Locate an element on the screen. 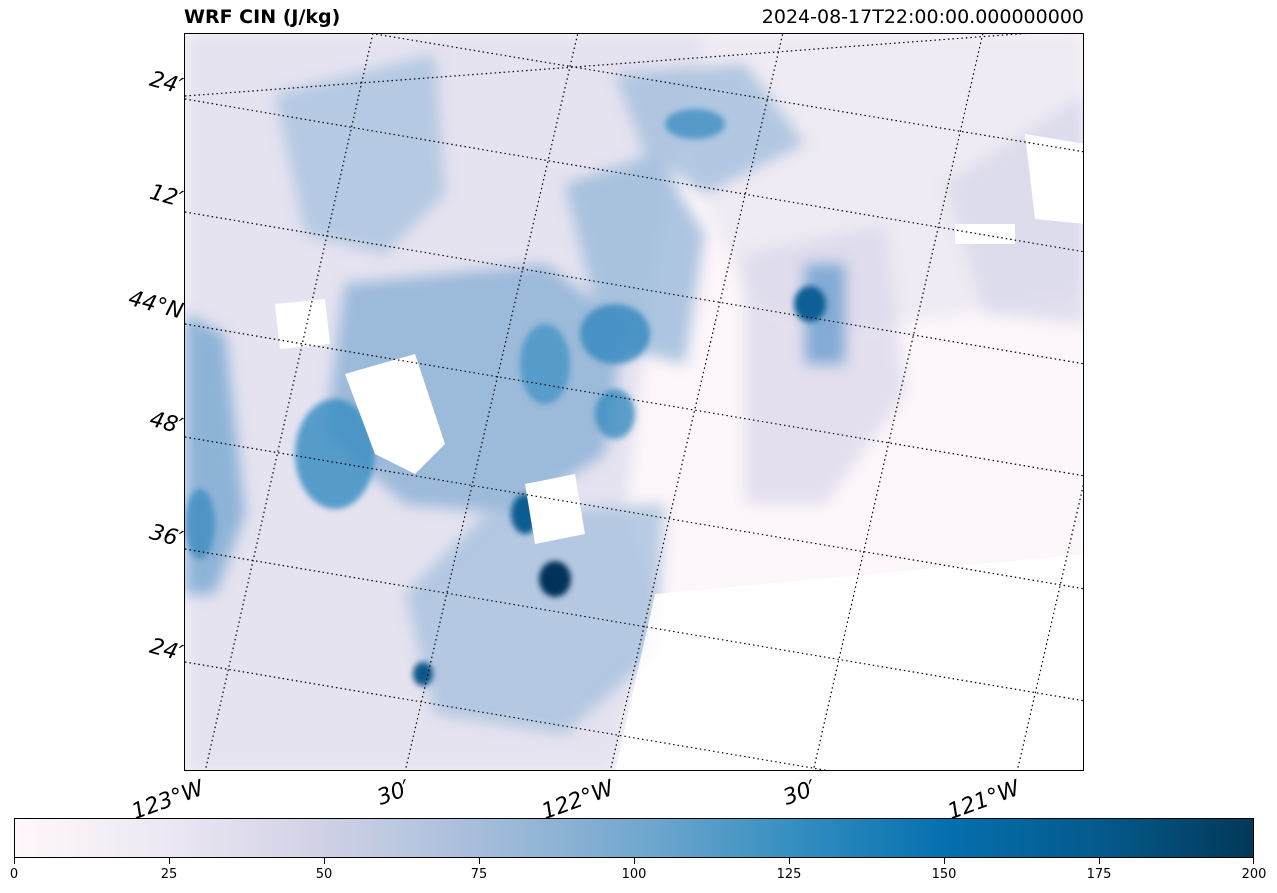  lat-label-36: 36′ is located at coordinates (166, 536).